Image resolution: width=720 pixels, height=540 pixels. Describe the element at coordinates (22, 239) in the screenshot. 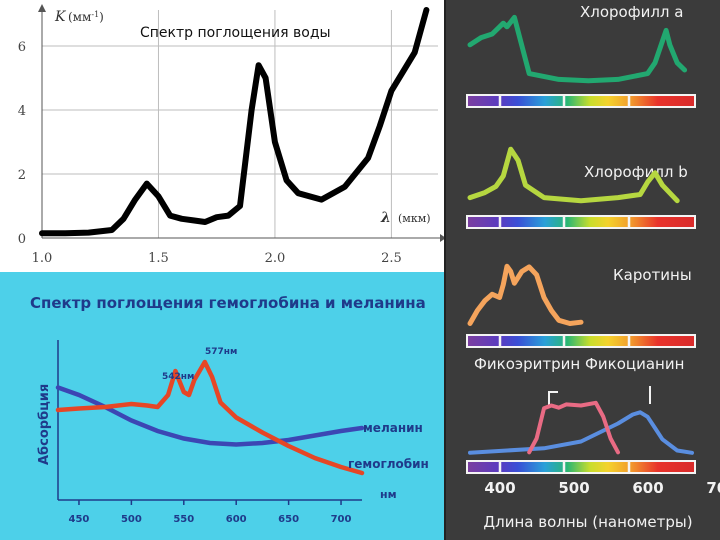

I see `water-y-tick-0: 0` at that location.